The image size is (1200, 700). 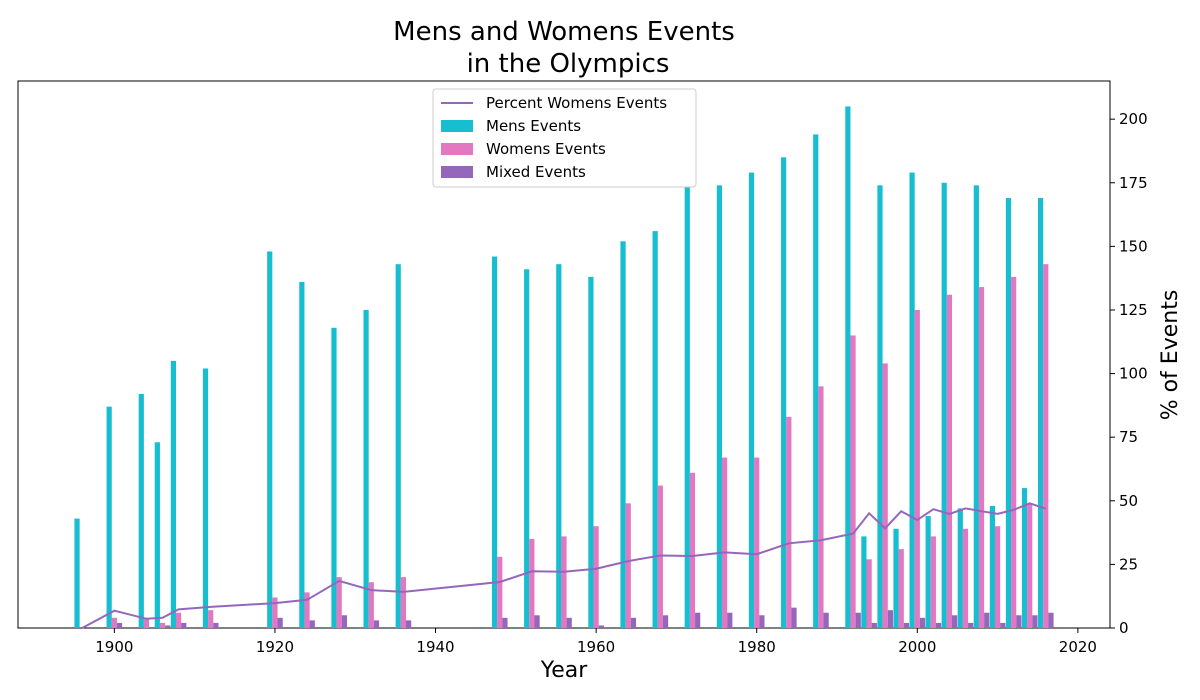 What do you see at coordinates (1014, 452) in the screenshot?
I see `womens-events-bar-2012` at bounding box center [1014, 452].